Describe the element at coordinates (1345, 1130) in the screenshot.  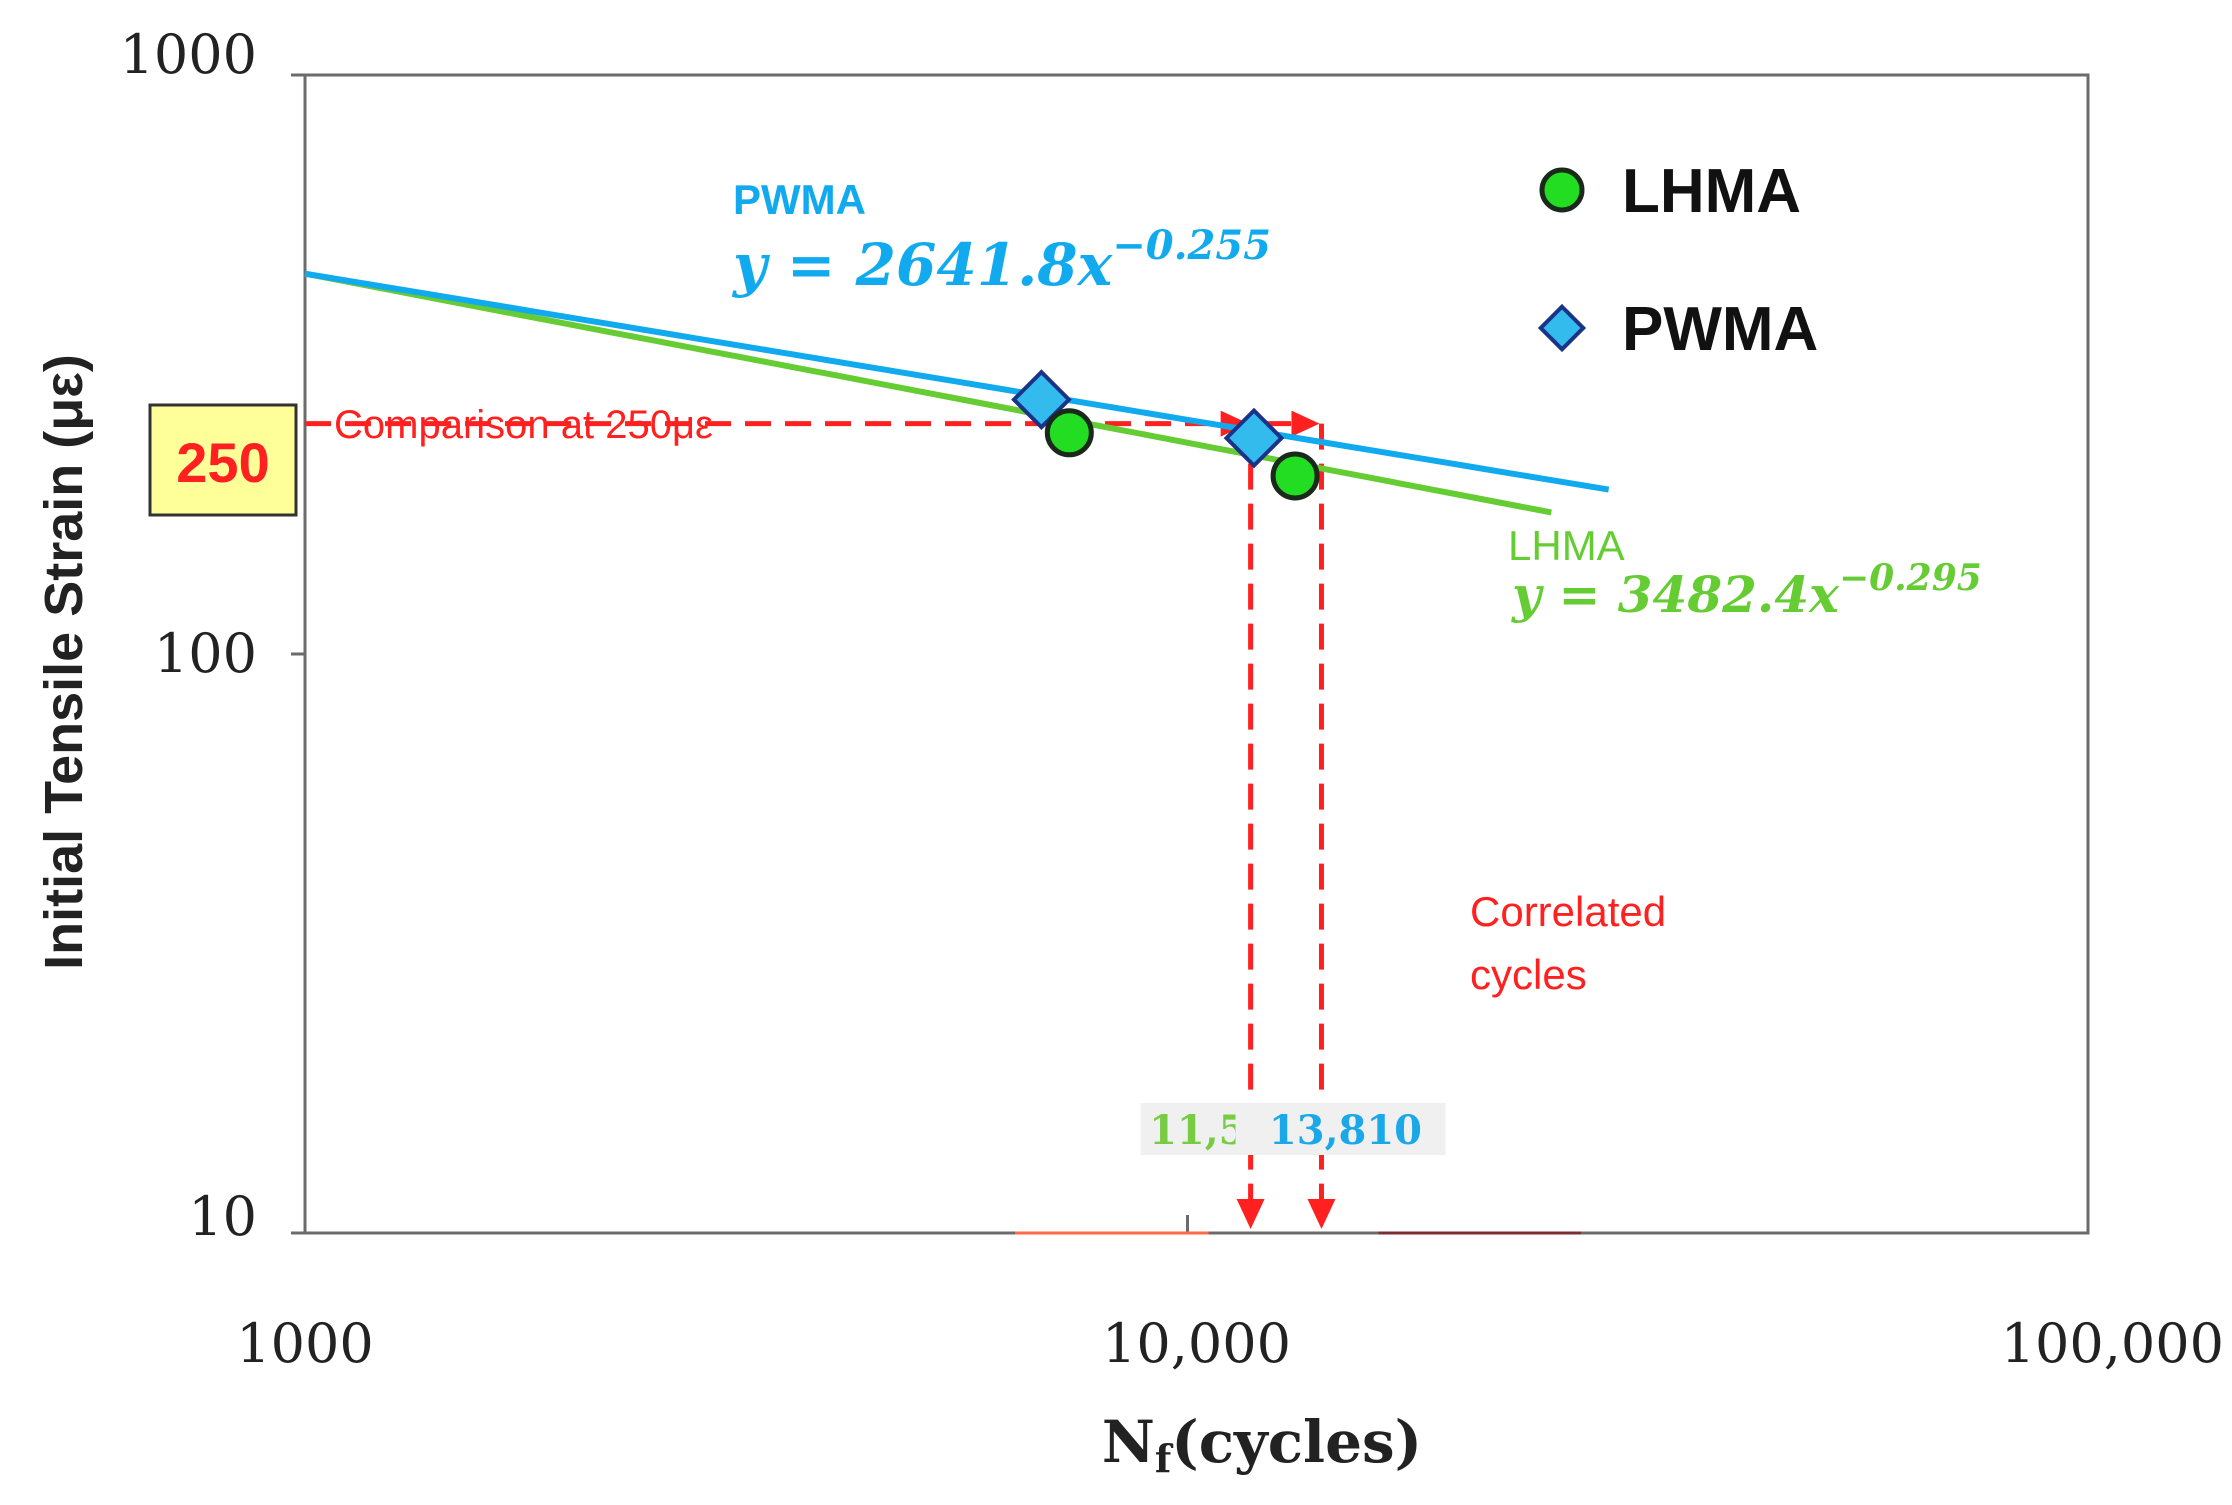
I see `cycles-pwma-label: 13,810` at that location.